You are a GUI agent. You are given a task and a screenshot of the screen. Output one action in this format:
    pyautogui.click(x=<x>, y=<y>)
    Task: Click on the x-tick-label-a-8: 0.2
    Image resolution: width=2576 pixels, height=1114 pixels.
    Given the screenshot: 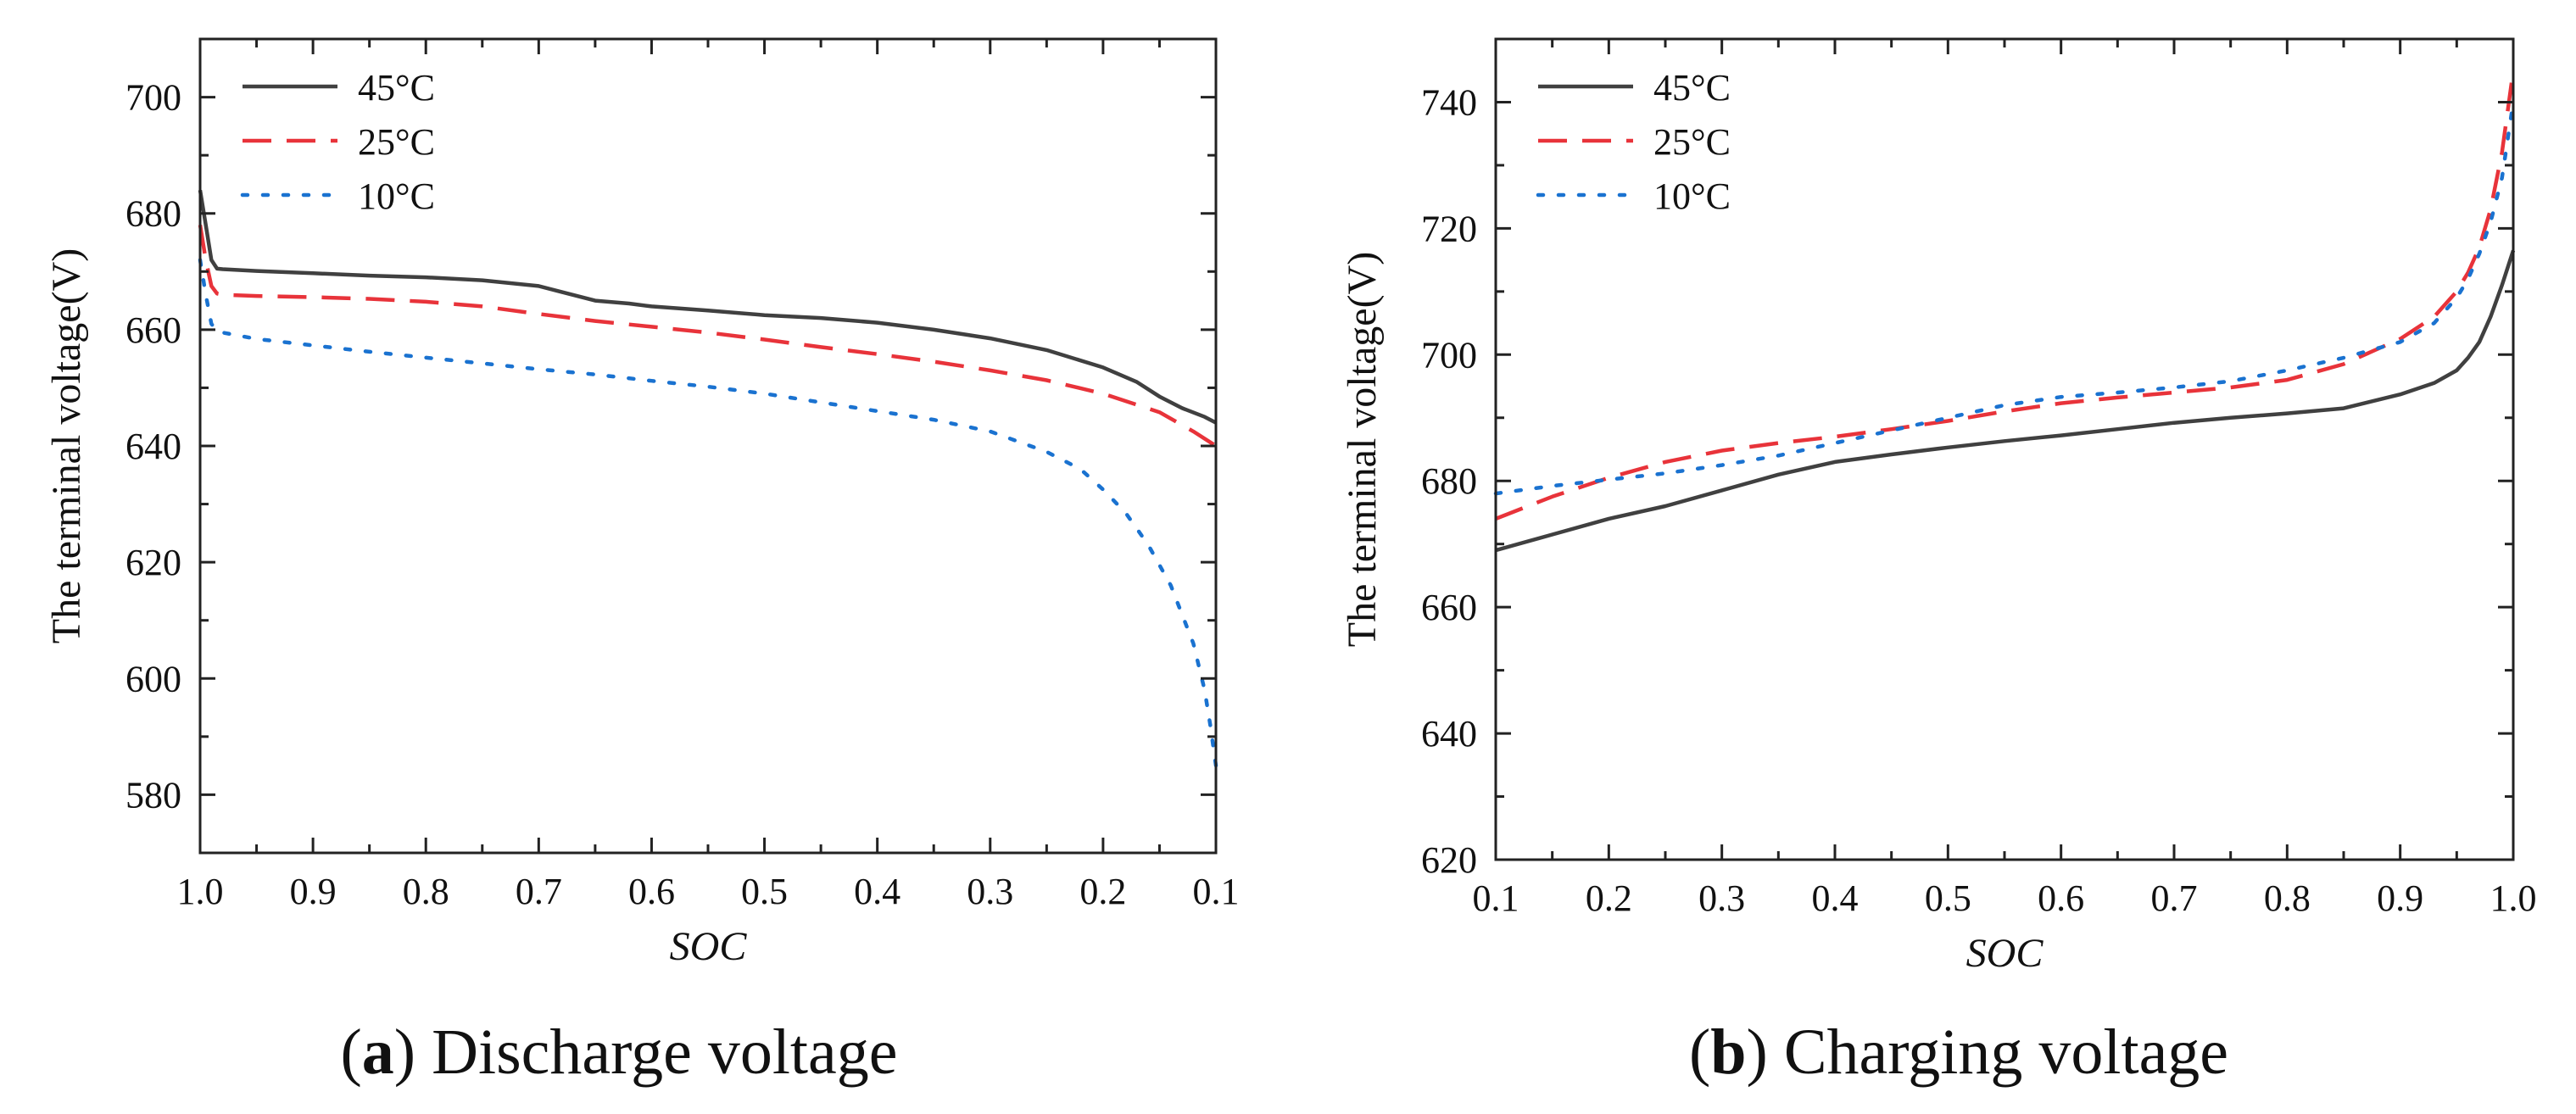 What is the action you would take?
    pyautogui.click(x=1102, y=891)
    